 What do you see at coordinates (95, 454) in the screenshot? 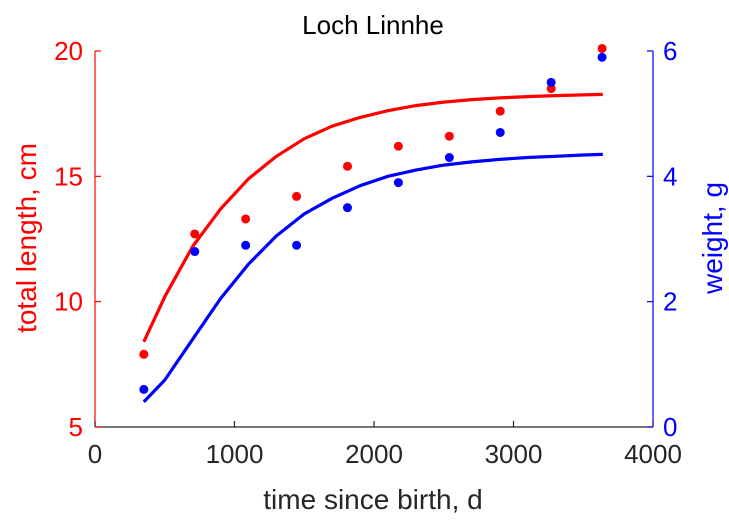
I see `x-tick-label: 0` at bounding box center [95, 454].